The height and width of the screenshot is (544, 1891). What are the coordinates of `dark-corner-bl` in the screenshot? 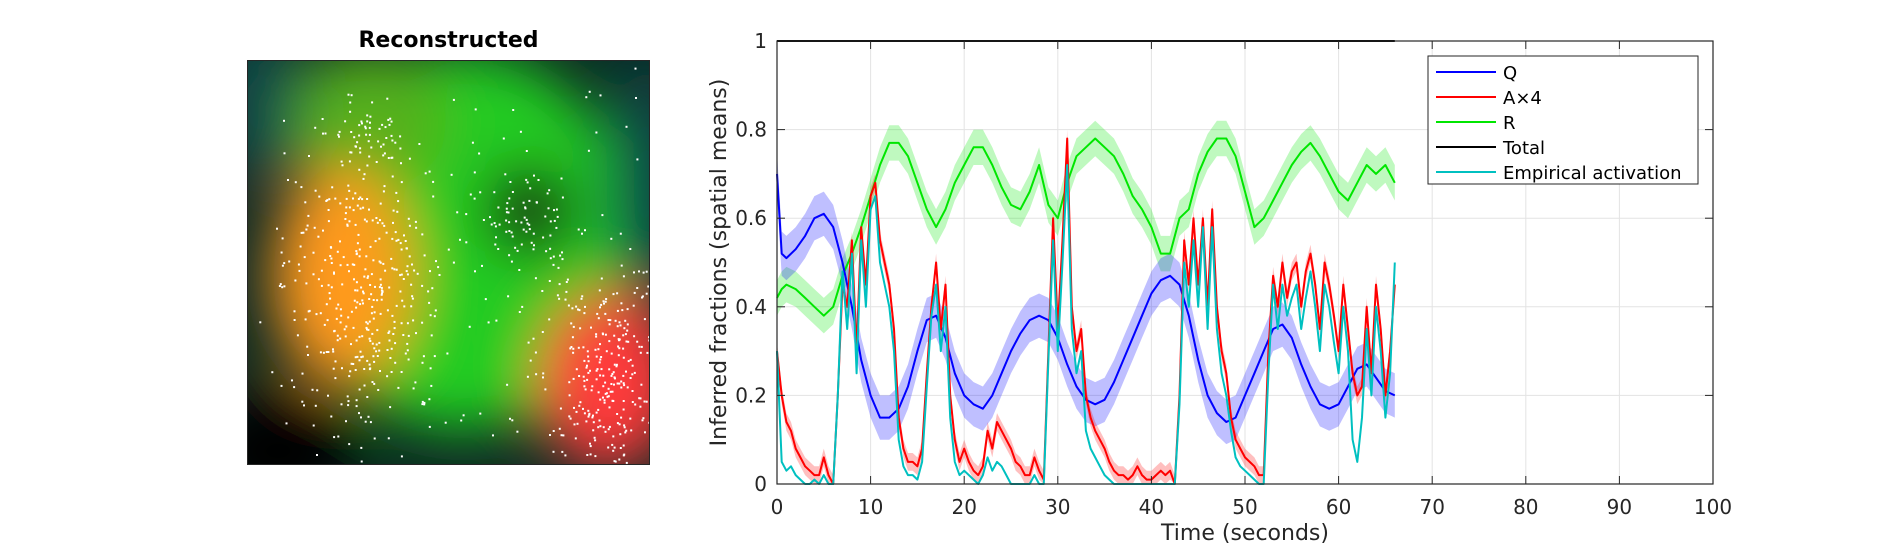 It's located at (303, 427).